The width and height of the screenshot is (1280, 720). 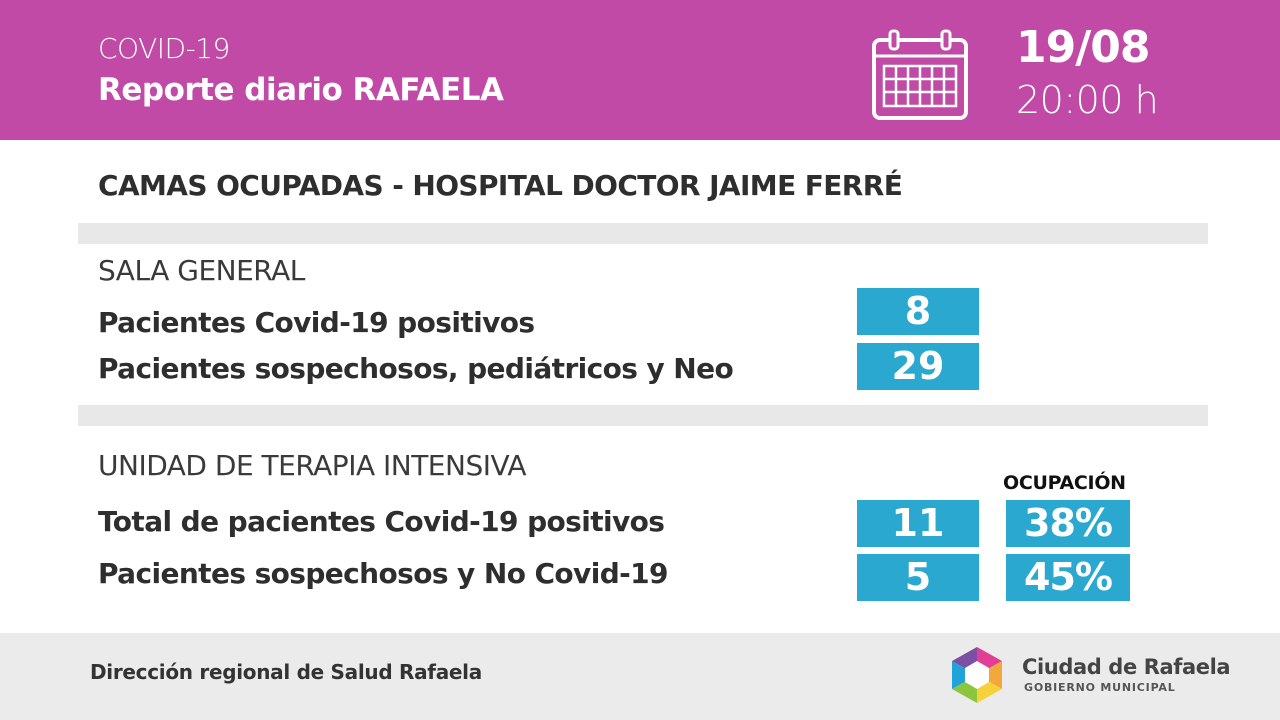 I want to click on row-label: Pacientes Covid-19 positivos, so click(x=316, y=322).